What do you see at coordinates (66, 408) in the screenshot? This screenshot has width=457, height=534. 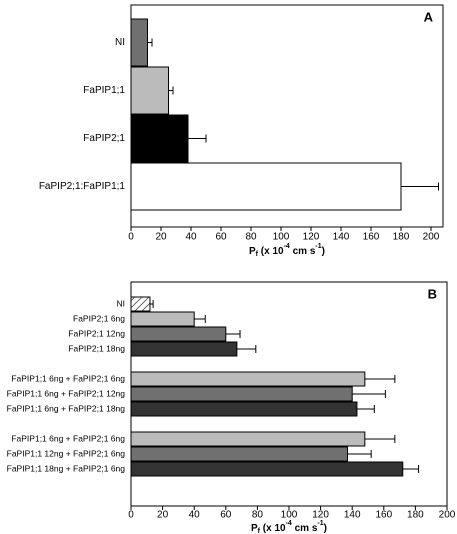 I see `category-label: FaPIP1;1 6ng + FaPIP2;1 18ng` at bounding box center [66, 408].